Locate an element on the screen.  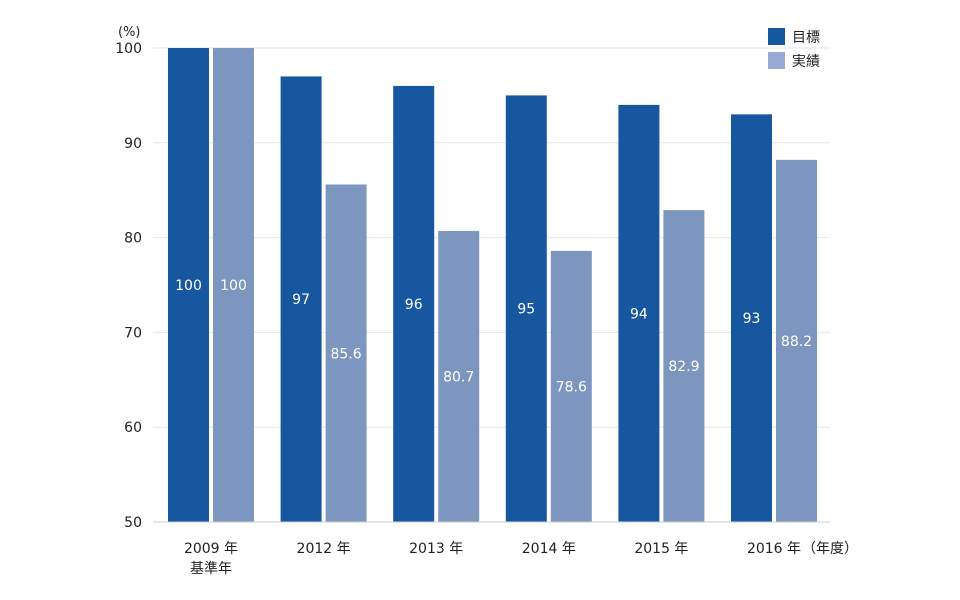
y-tick-label: 100 is located at coordinates (128, 49).